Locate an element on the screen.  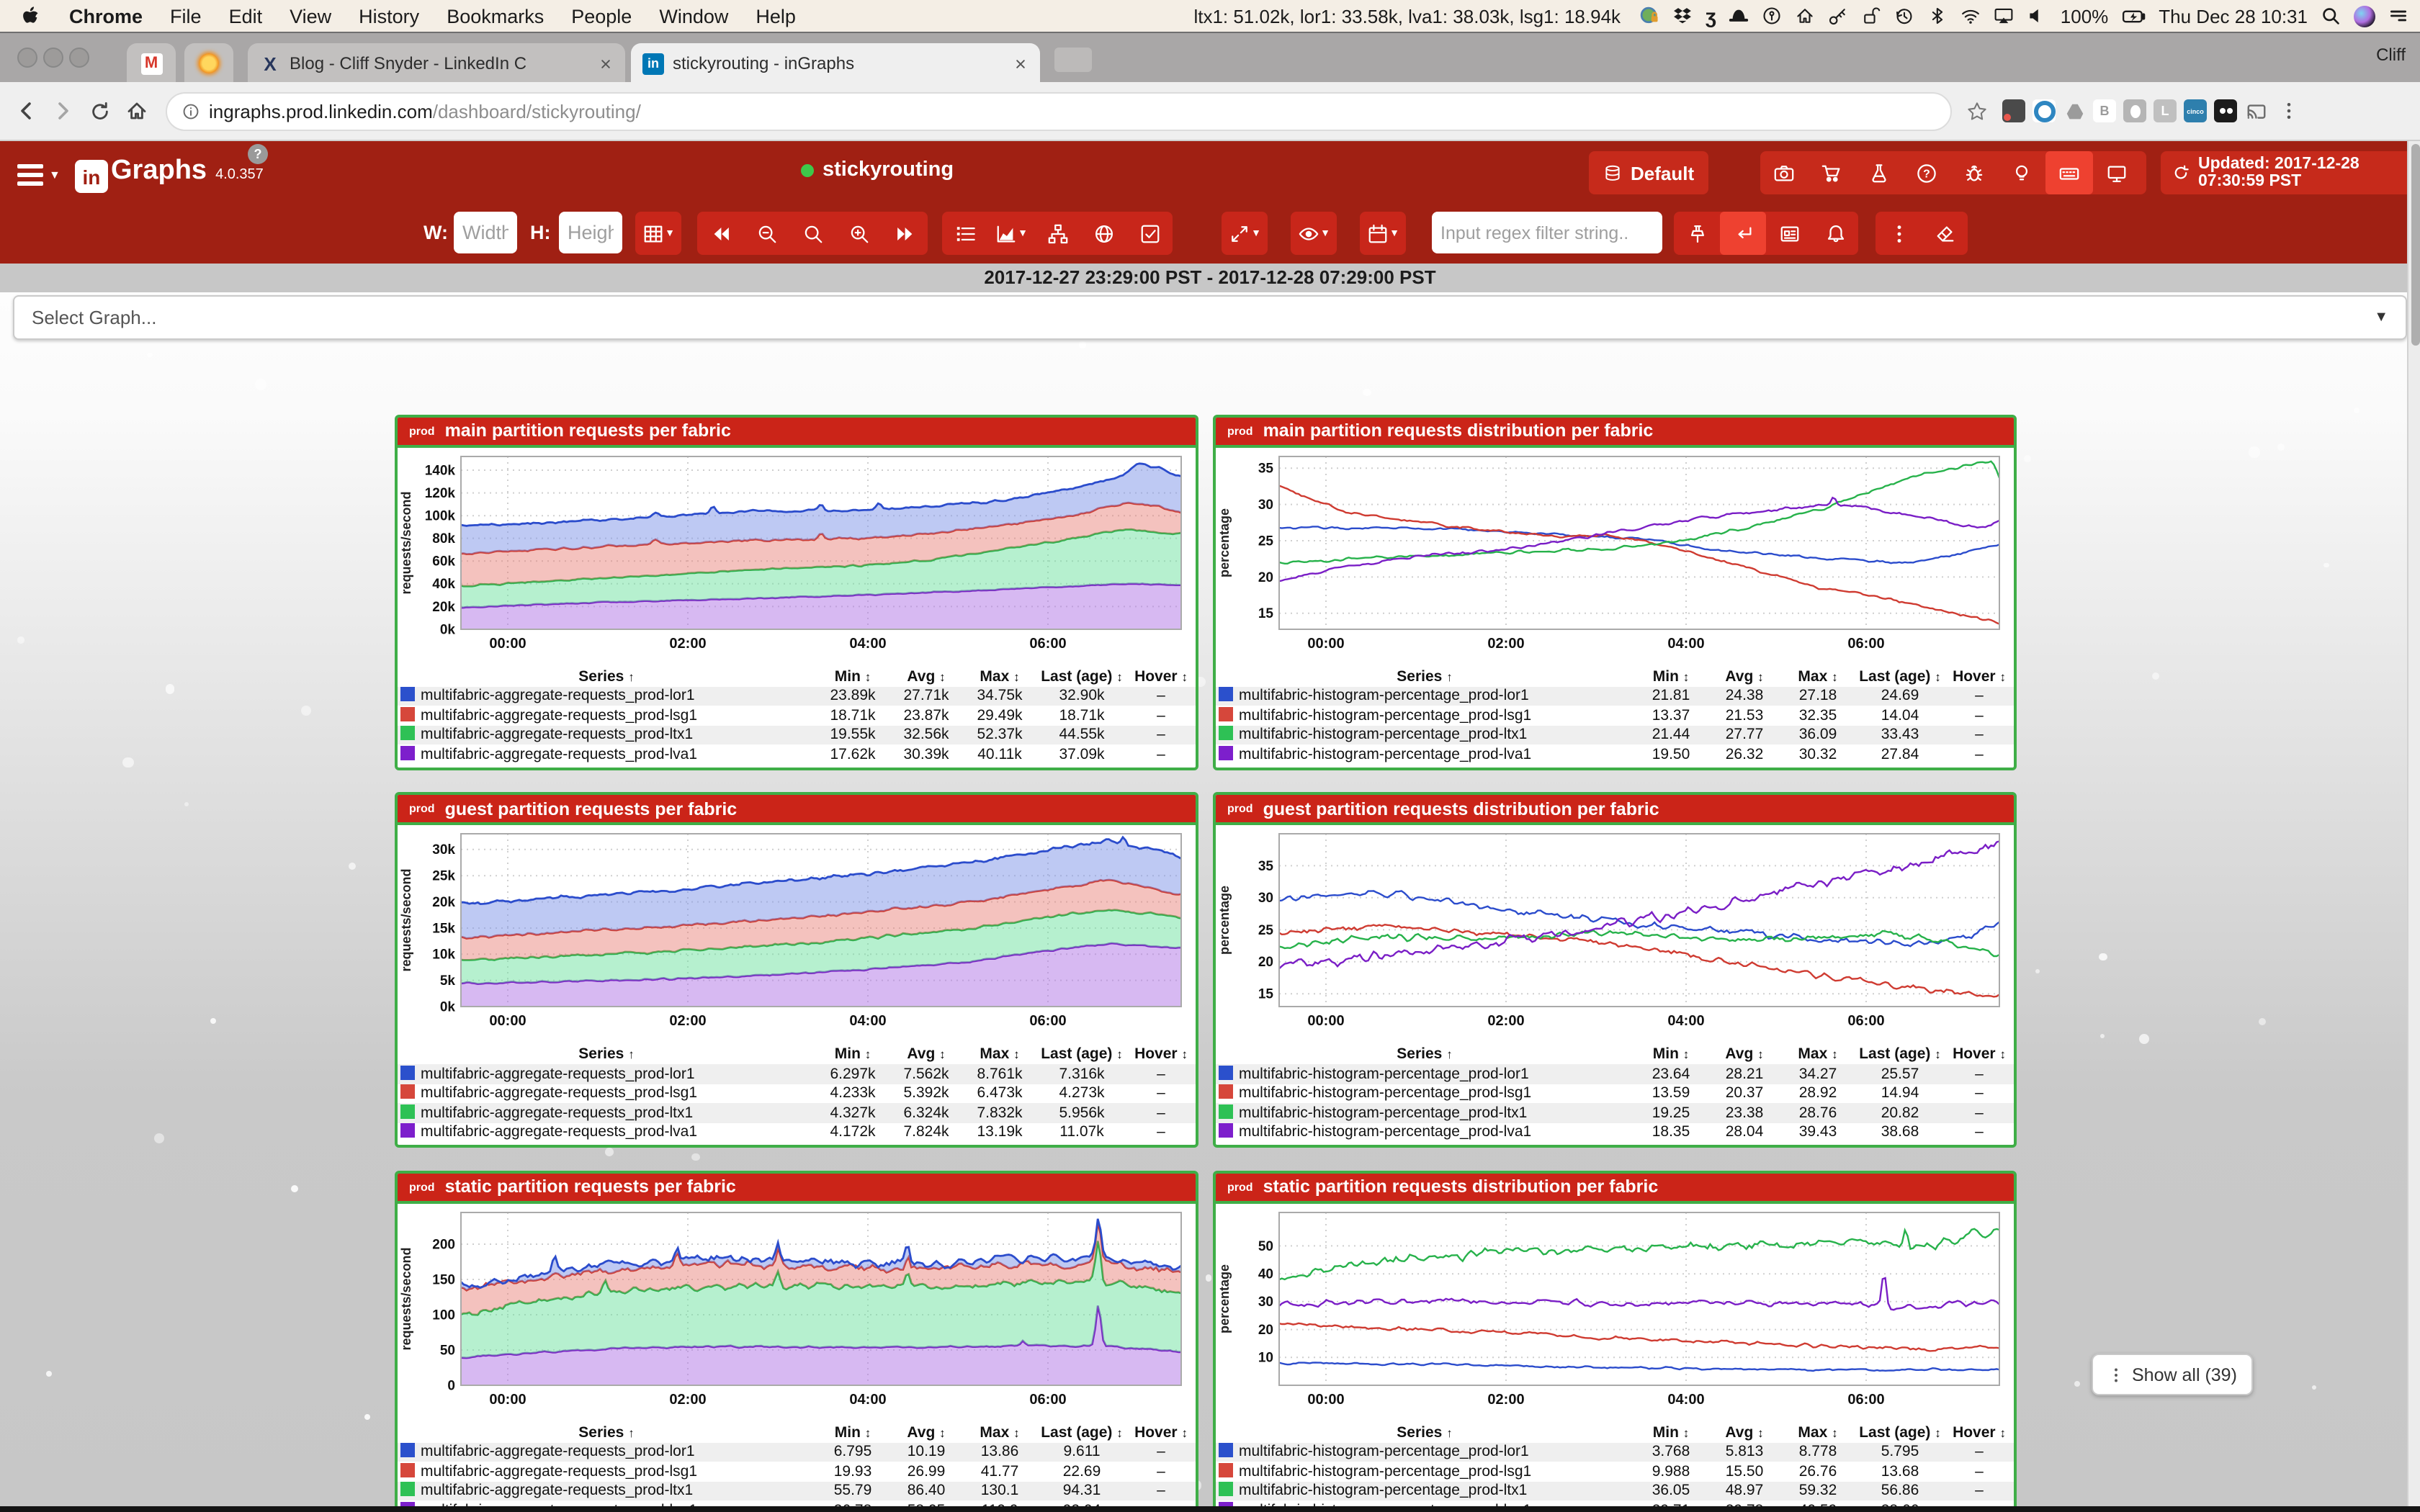
menubar-item-people: People is located at coordinates (601, 16).